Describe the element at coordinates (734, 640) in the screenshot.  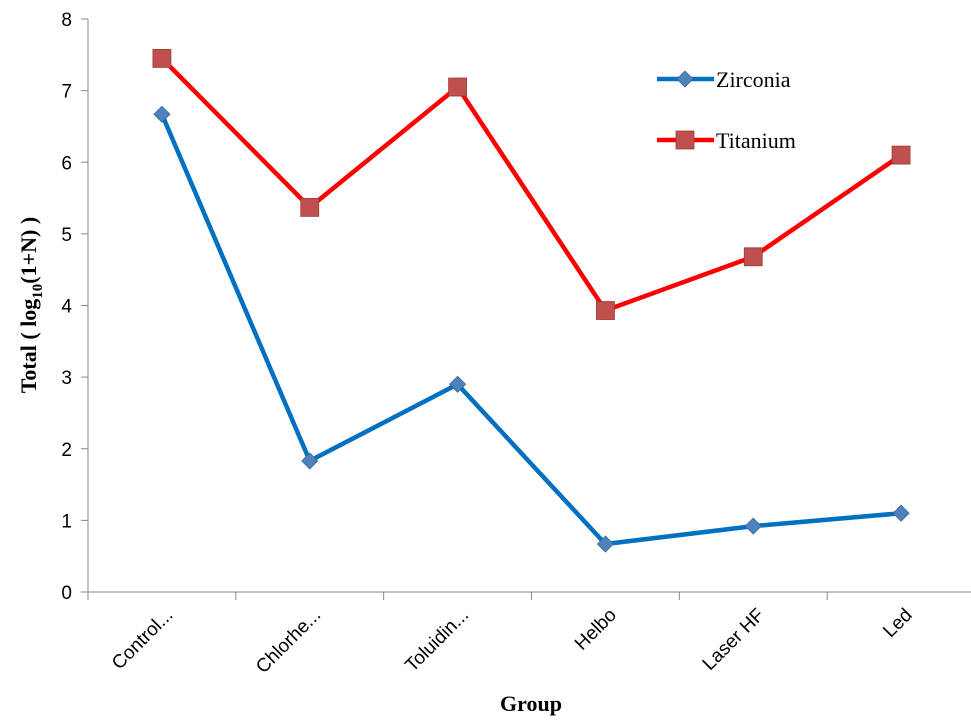
I see `x-tick-label: Laser HF` at that location.